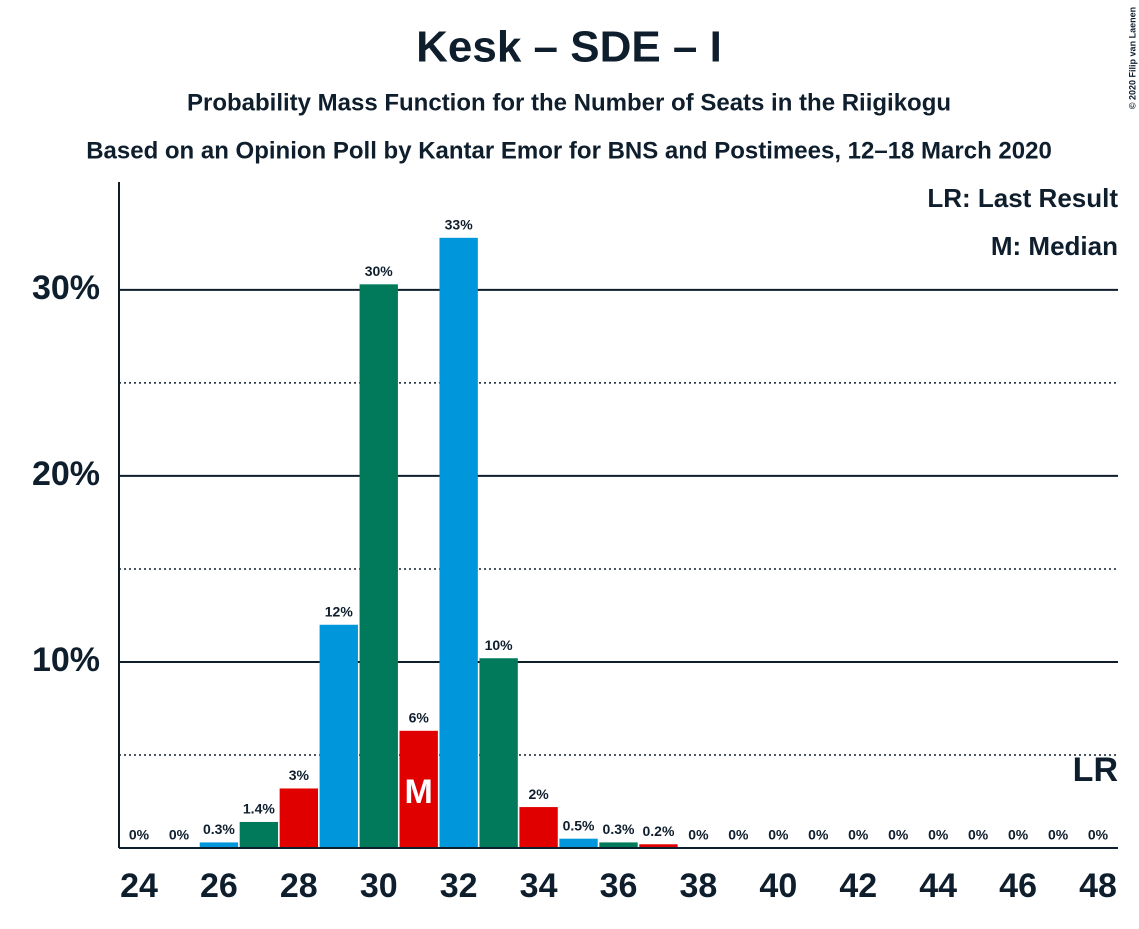 Image resolution: width=1139 pixels, height=929 pixels. What do you see at coordinates (1098, 886) in the screenshot?
I see `x-tick-label: 48` at bounding box center [1098, 886].